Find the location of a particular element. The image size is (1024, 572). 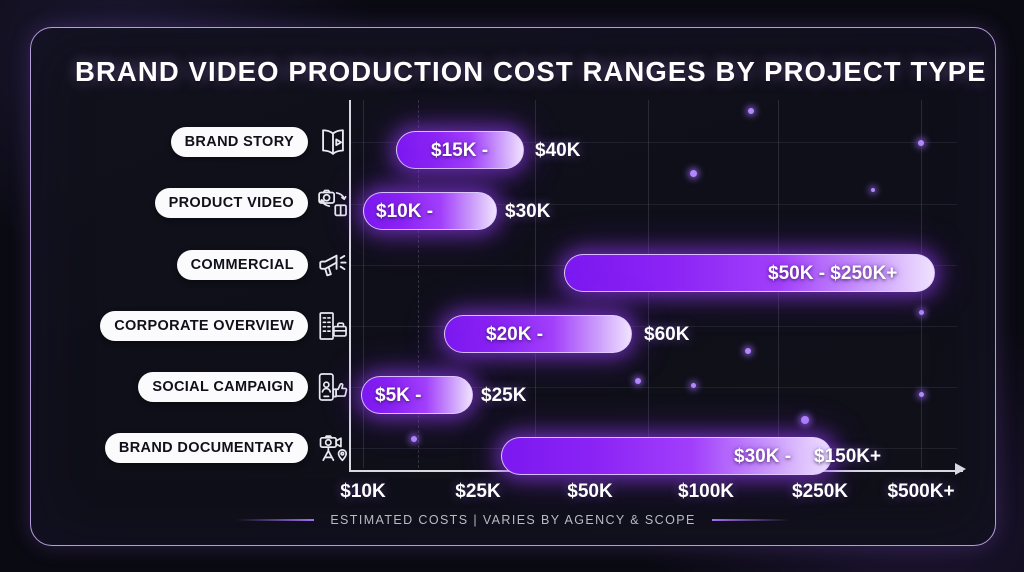

bar-outer-label-brand-documentary: $150K+ is located at coordinates (848, 456).